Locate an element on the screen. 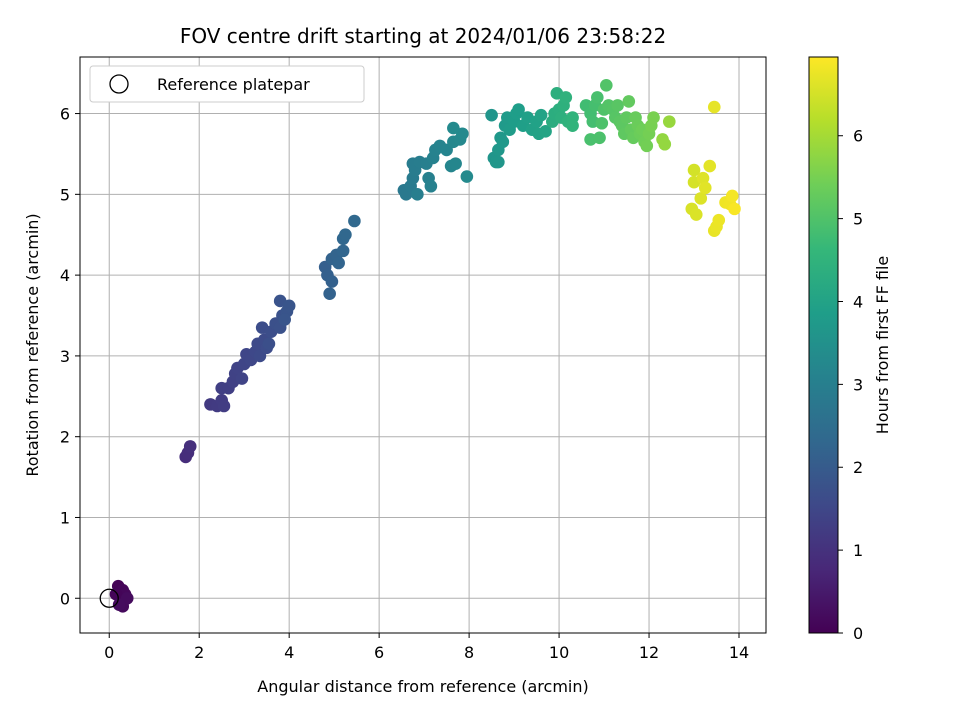 This screenshot has width=960, height=720. colorbar is located at coordinates (823, 345).